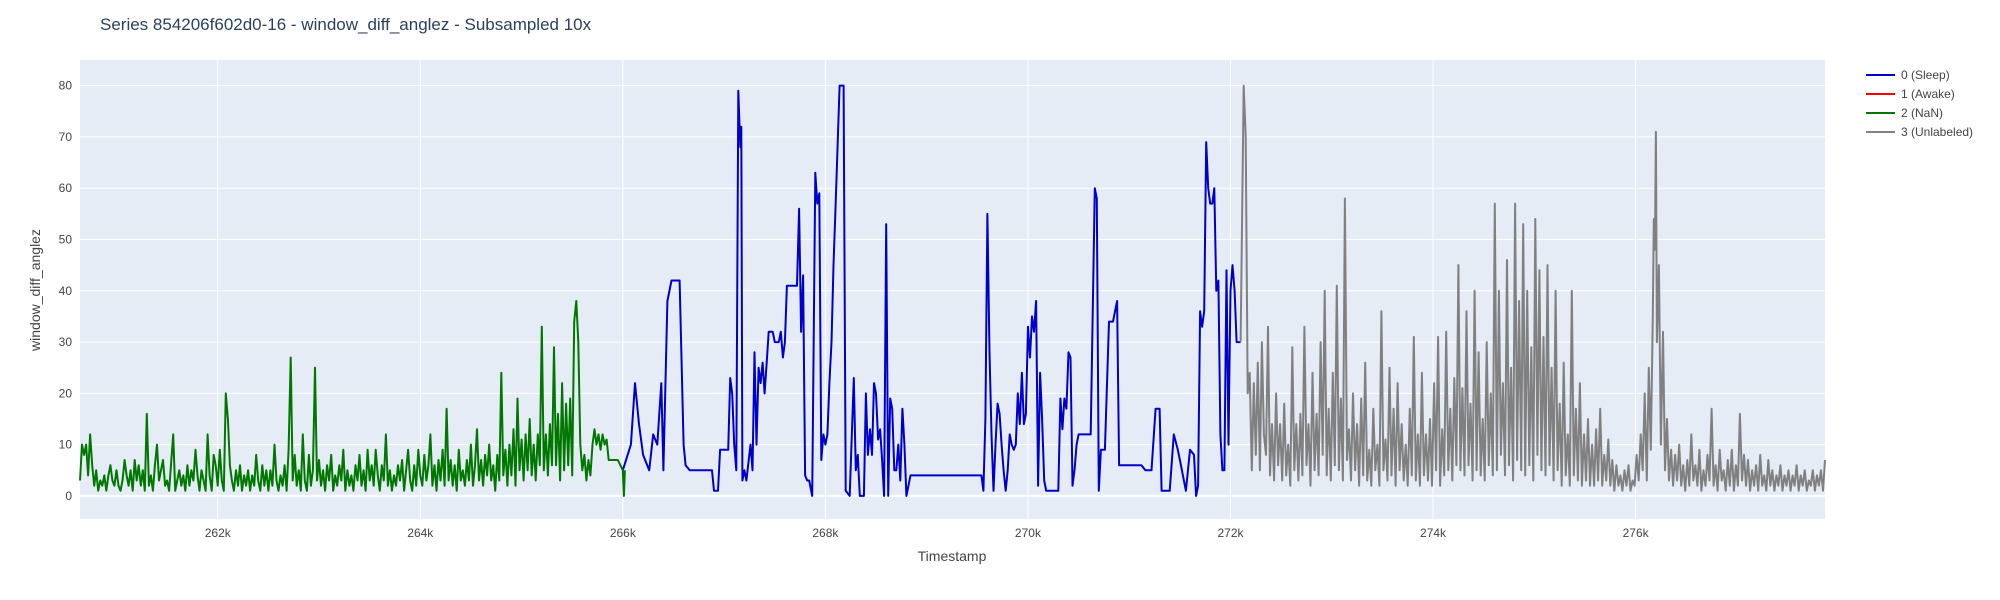 The width and height of the screenshot is (2000, 600). Describe the element at coordinates (825, 533) in the screenshot. I see `x-tick-label: 268k` at that location.